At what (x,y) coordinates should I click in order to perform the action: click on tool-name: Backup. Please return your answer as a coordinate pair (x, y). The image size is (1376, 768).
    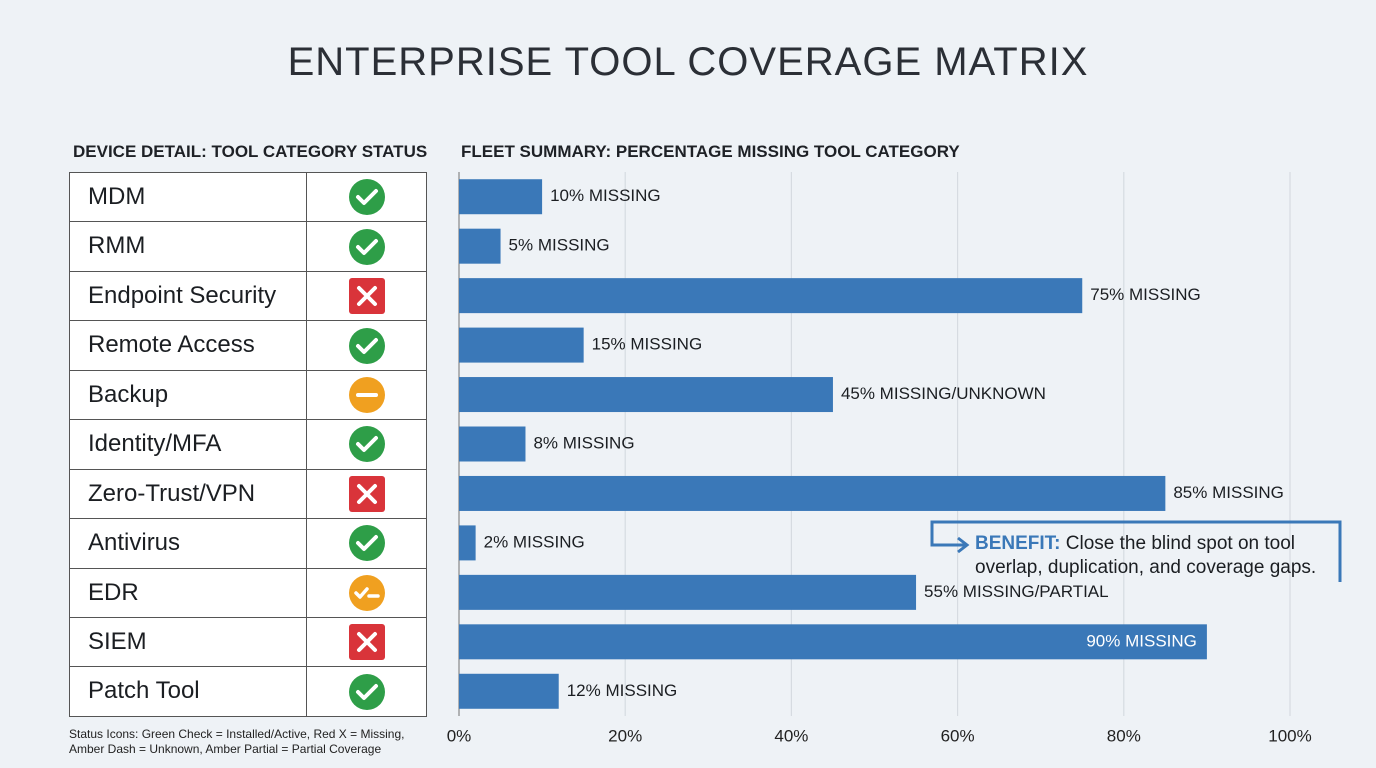
    Looking at the image, I should click on (188, 395).